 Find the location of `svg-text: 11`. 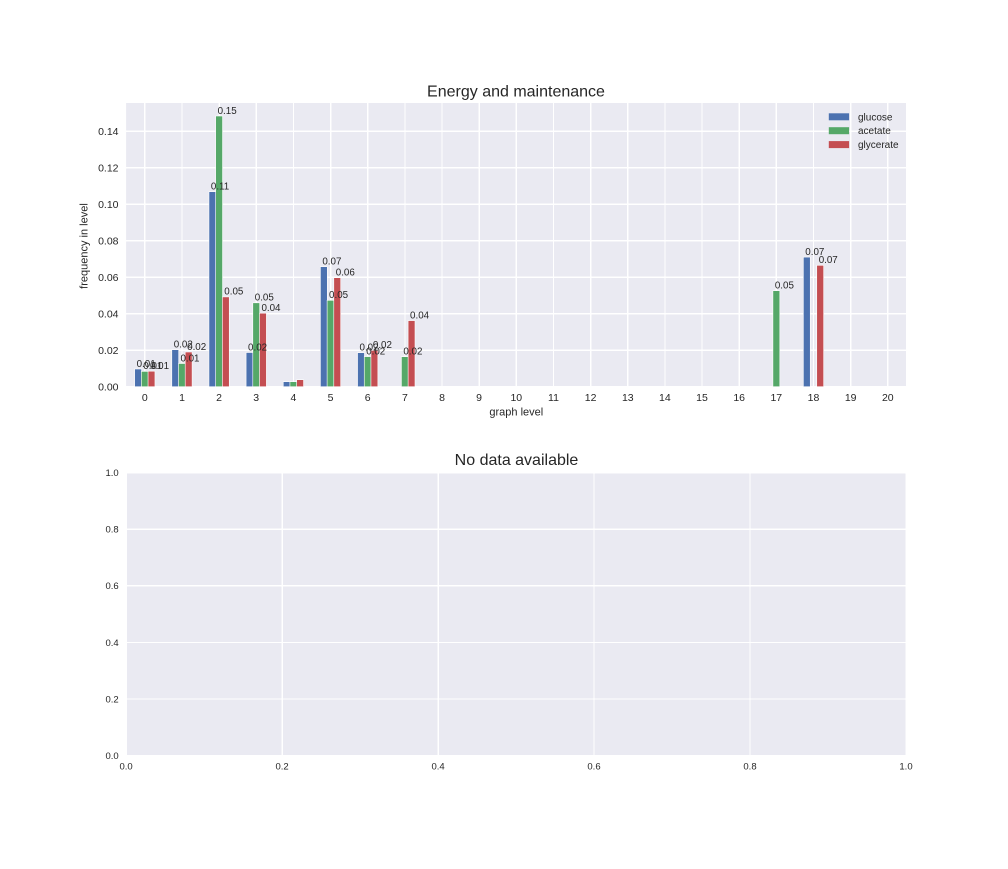

svg-text: 11 is located at coordinates (553, 398).